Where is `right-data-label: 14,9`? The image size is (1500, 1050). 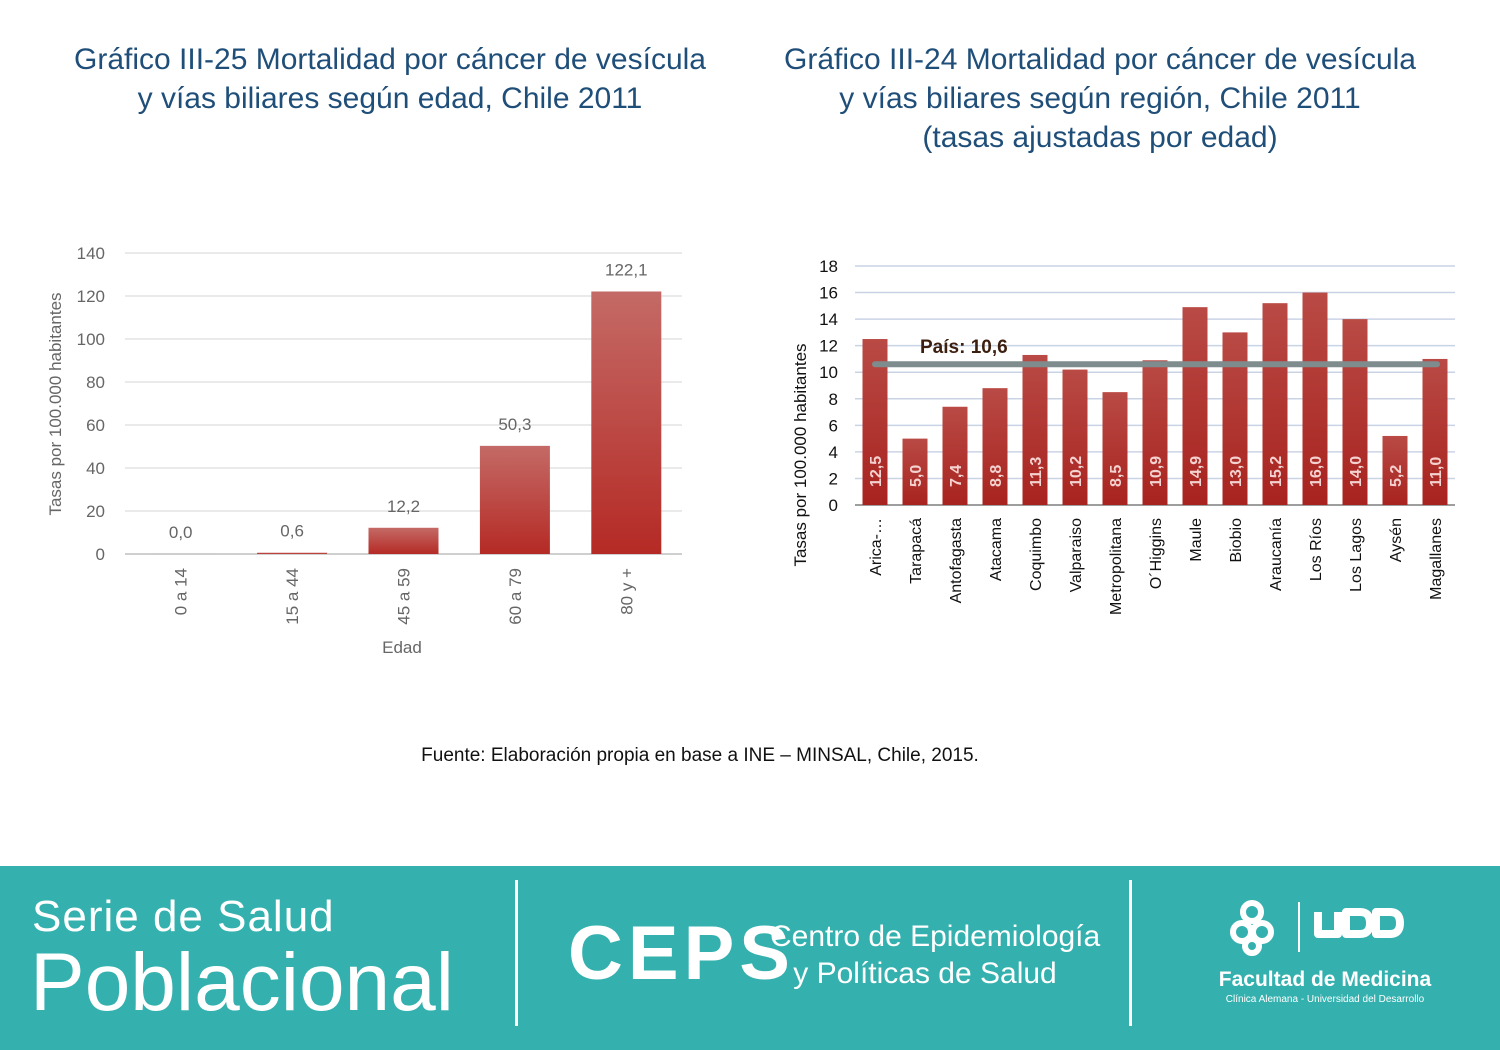
right-data-label: 14,9 is located at coordinates (1196, 471).